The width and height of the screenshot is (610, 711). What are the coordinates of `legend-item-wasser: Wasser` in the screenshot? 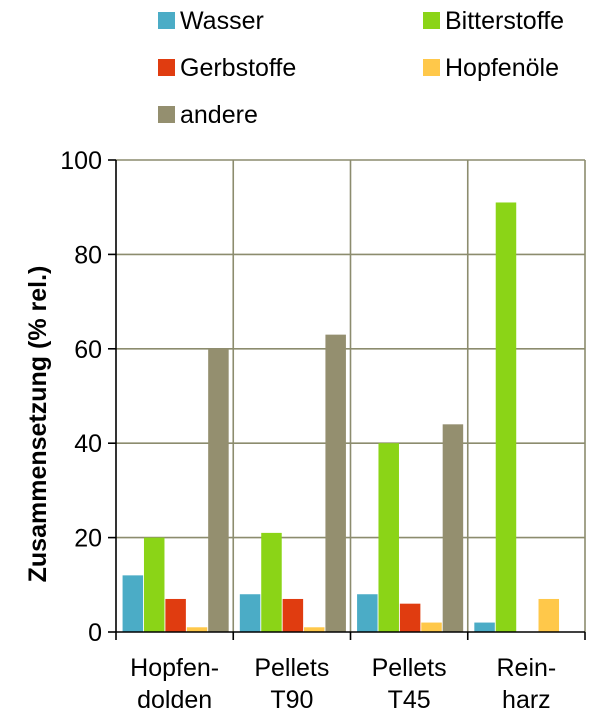 It's located at (211, 21).